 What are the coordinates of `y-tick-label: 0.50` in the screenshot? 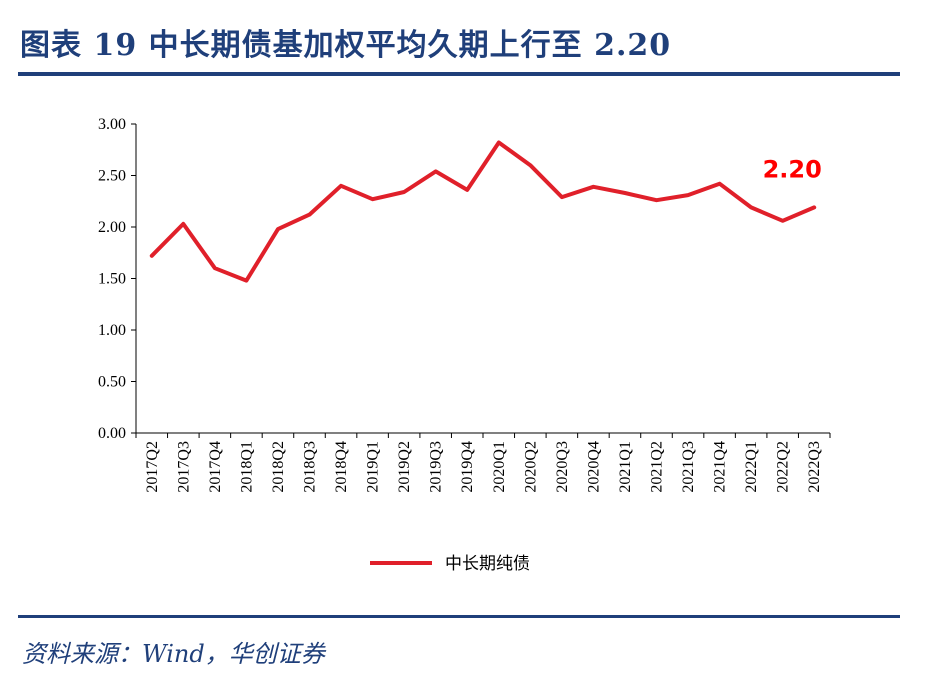 It's located at (112, 382).